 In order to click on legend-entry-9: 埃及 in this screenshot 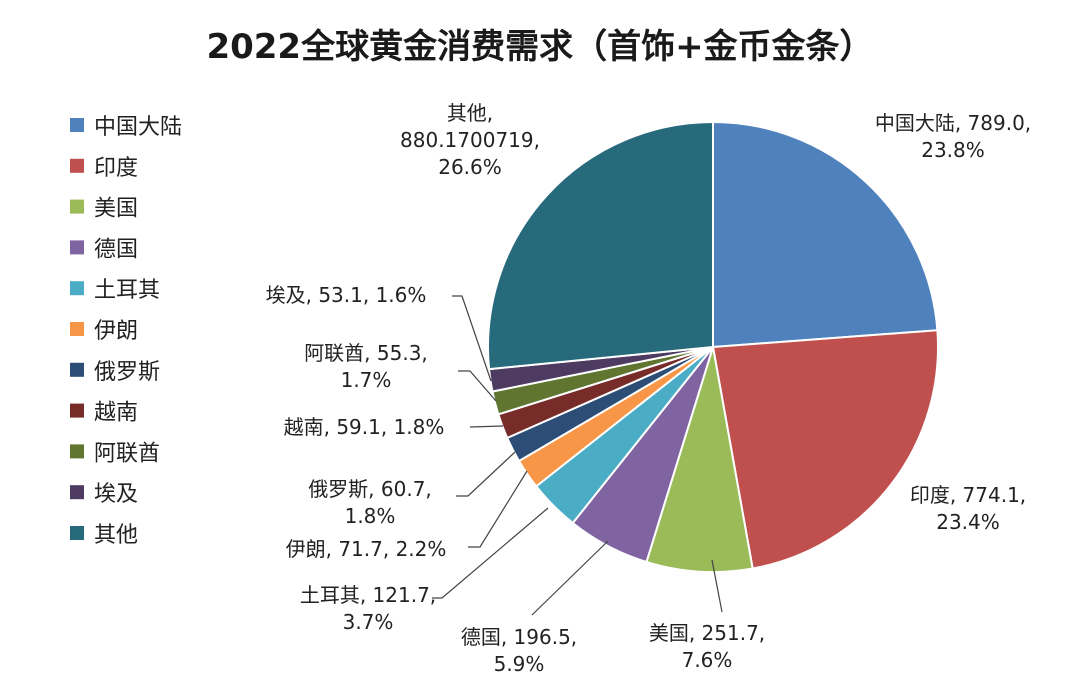, I will do `click(116, 494)`.